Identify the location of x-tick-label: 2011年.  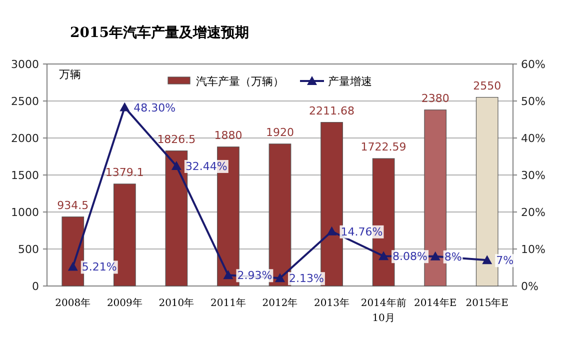
(228, 303).